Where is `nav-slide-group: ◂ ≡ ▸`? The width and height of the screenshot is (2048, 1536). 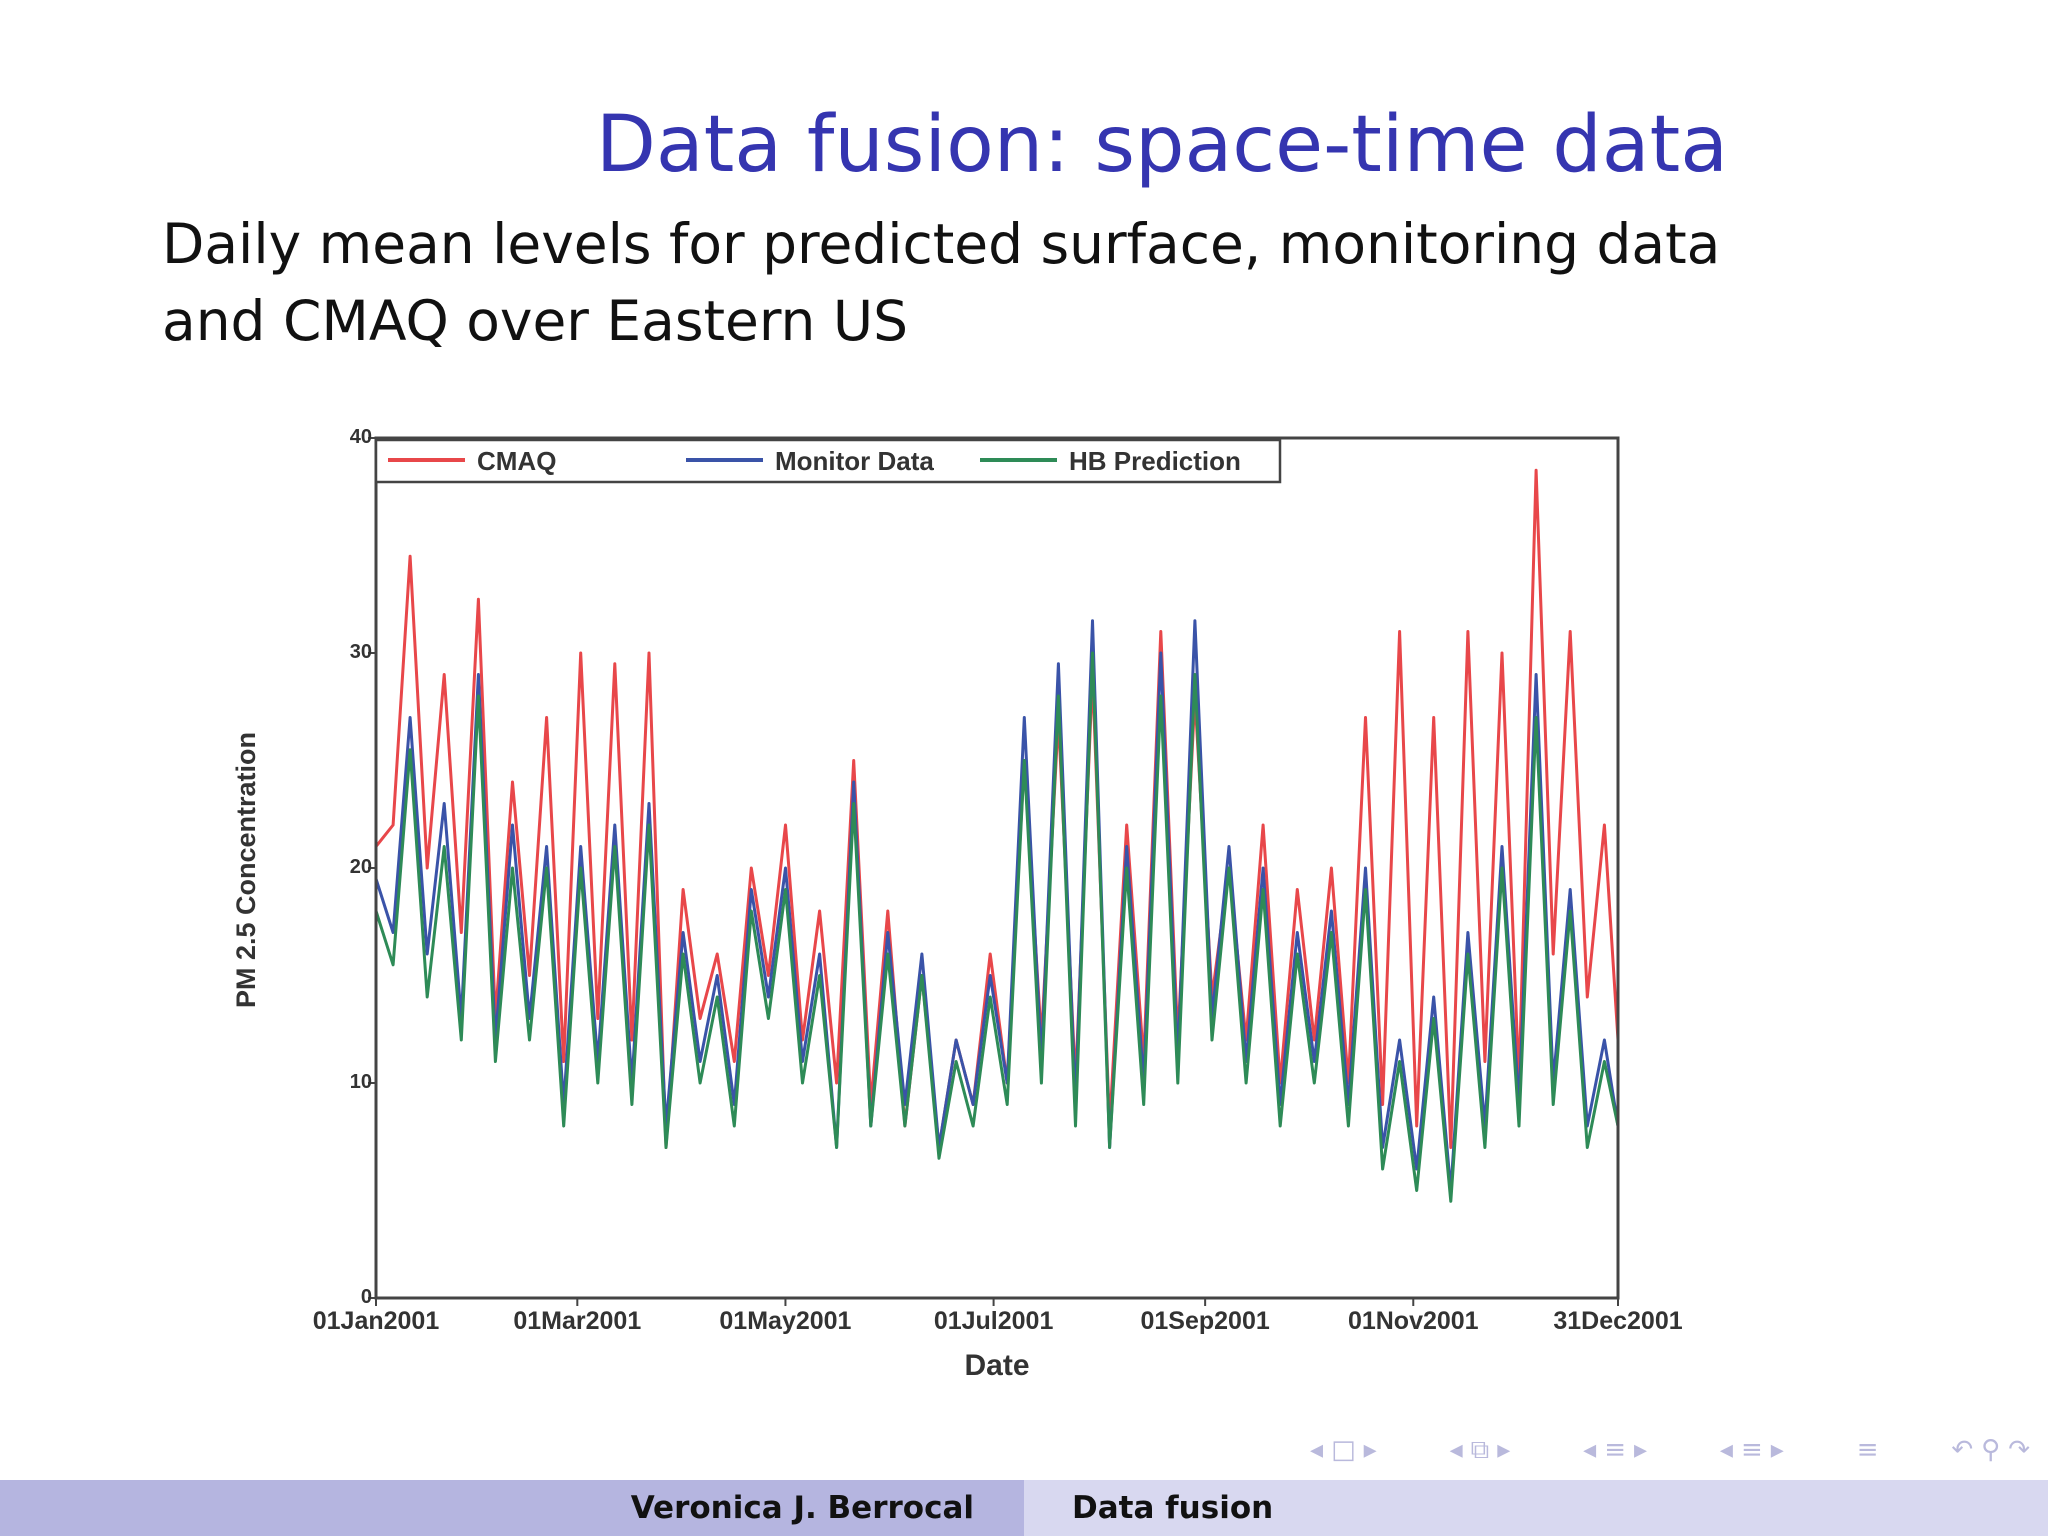
nav-slide-group: ◂ ≡ ▸ is located at coordinates (1752, 1450).